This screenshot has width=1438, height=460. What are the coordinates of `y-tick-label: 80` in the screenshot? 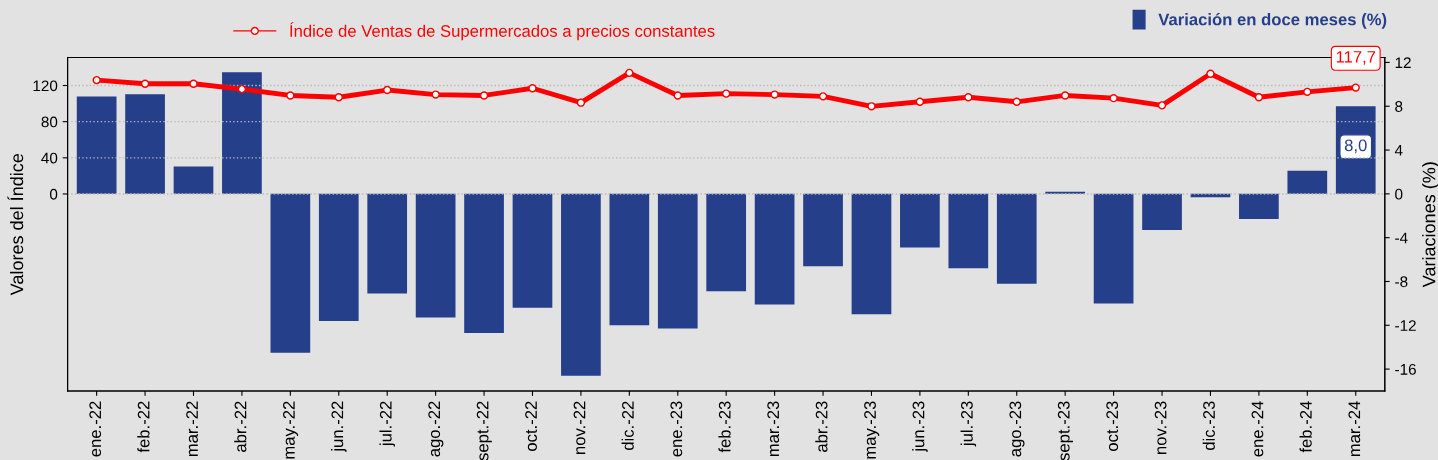 It's located at (49, 122).